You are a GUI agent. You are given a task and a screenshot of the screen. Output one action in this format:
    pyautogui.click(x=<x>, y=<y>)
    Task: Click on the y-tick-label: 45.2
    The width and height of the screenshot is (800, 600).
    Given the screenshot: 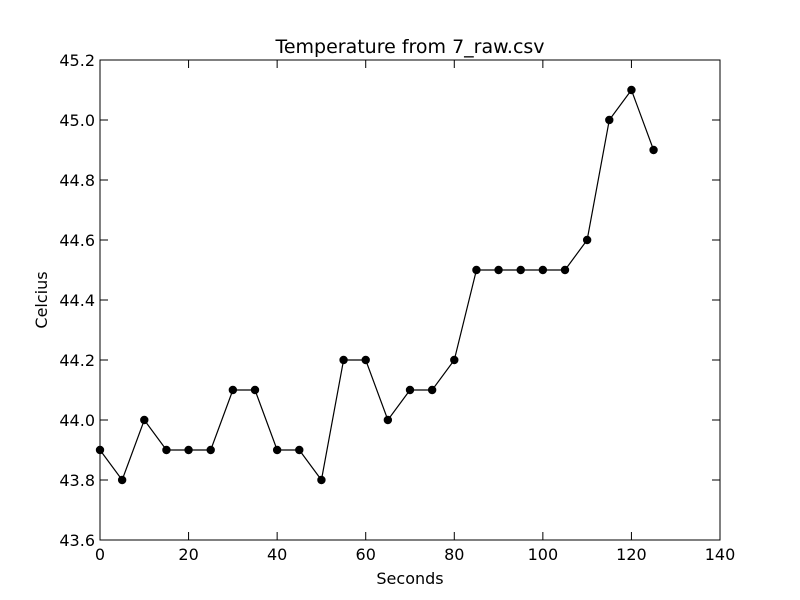 What is the action you would take?
    pyautogui.click(x=77, y=60)
    